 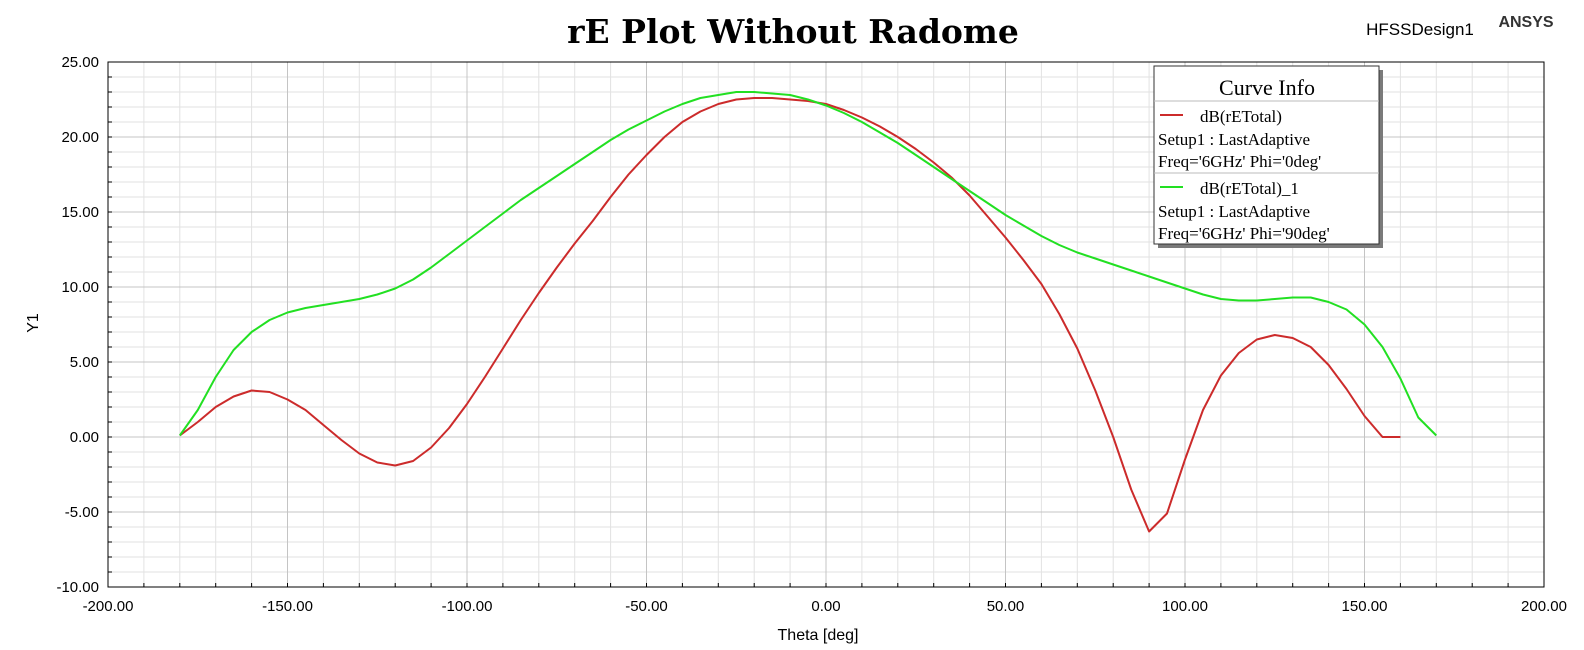 What do you see at coordinates (84, 437) in the screenshot?
I see `y-tick-label: 0.00` at bounding box center [84, 437].